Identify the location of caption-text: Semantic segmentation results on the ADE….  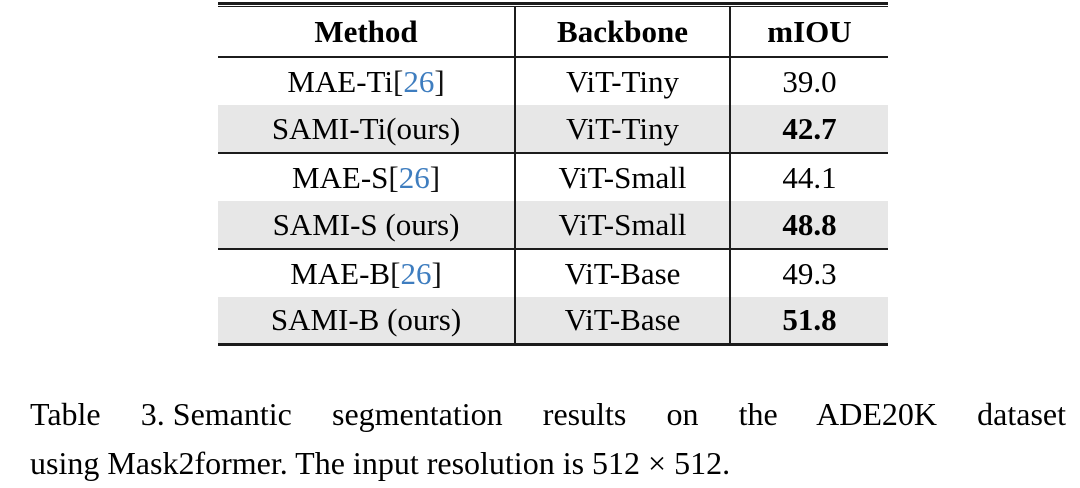
(619, 414).